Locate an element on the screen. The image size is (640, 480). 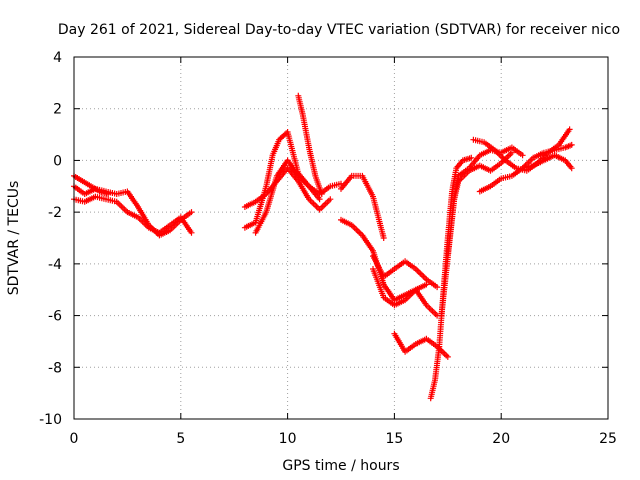
y-tick-label: -10 is located at coordinates (50, 420).